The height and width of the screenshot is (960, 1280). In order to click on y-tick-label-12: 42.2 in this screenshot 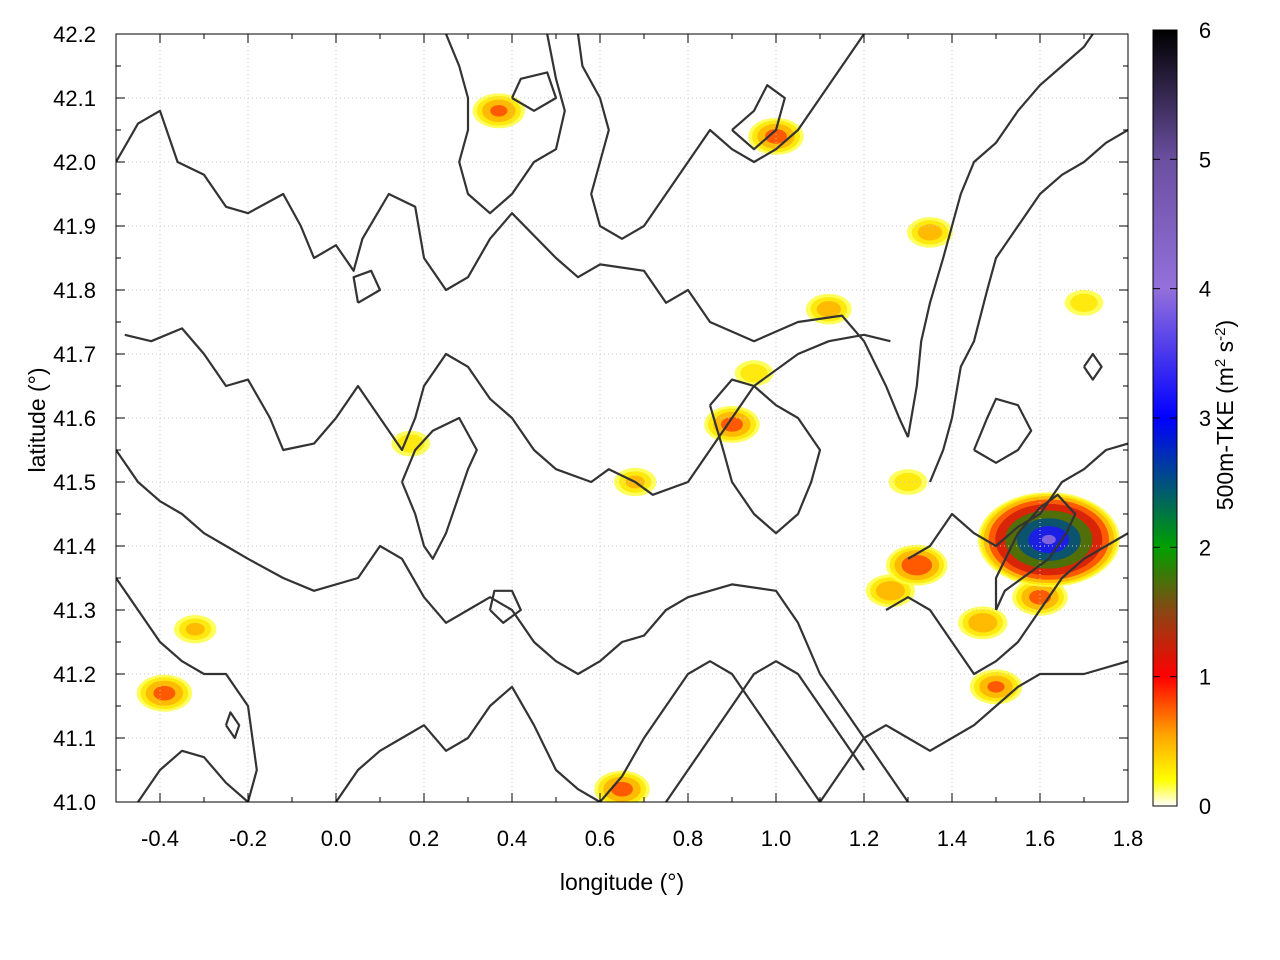, I will do `click(74, 34)`.